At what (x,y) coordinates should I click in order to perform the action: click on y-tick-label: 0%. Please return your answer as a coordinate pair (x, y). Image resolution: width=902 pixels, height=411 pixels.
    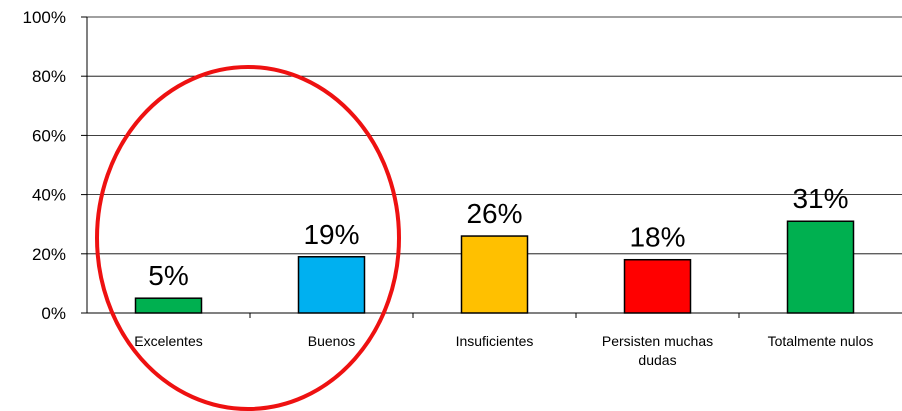
    Looking at the image, I should click on (53, 313).